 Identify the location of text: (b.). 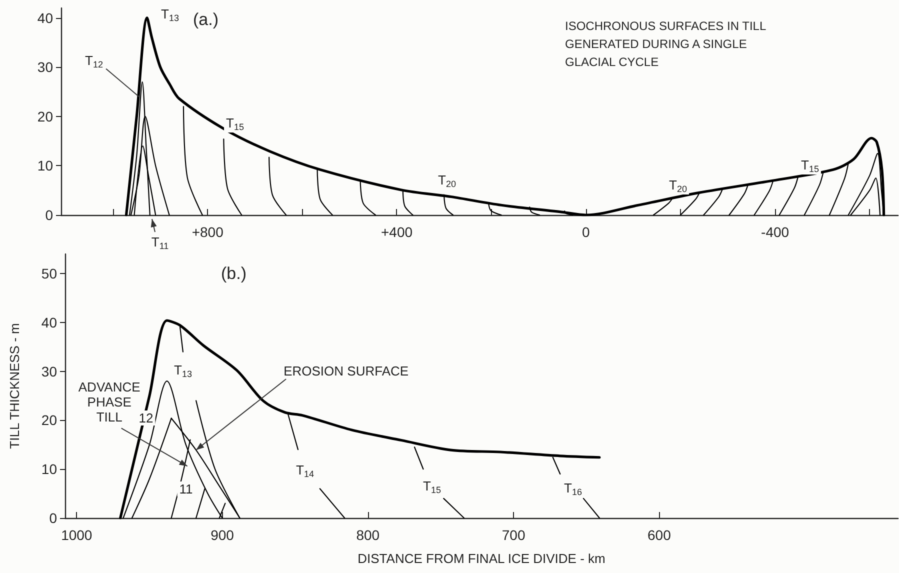
(233, 273).